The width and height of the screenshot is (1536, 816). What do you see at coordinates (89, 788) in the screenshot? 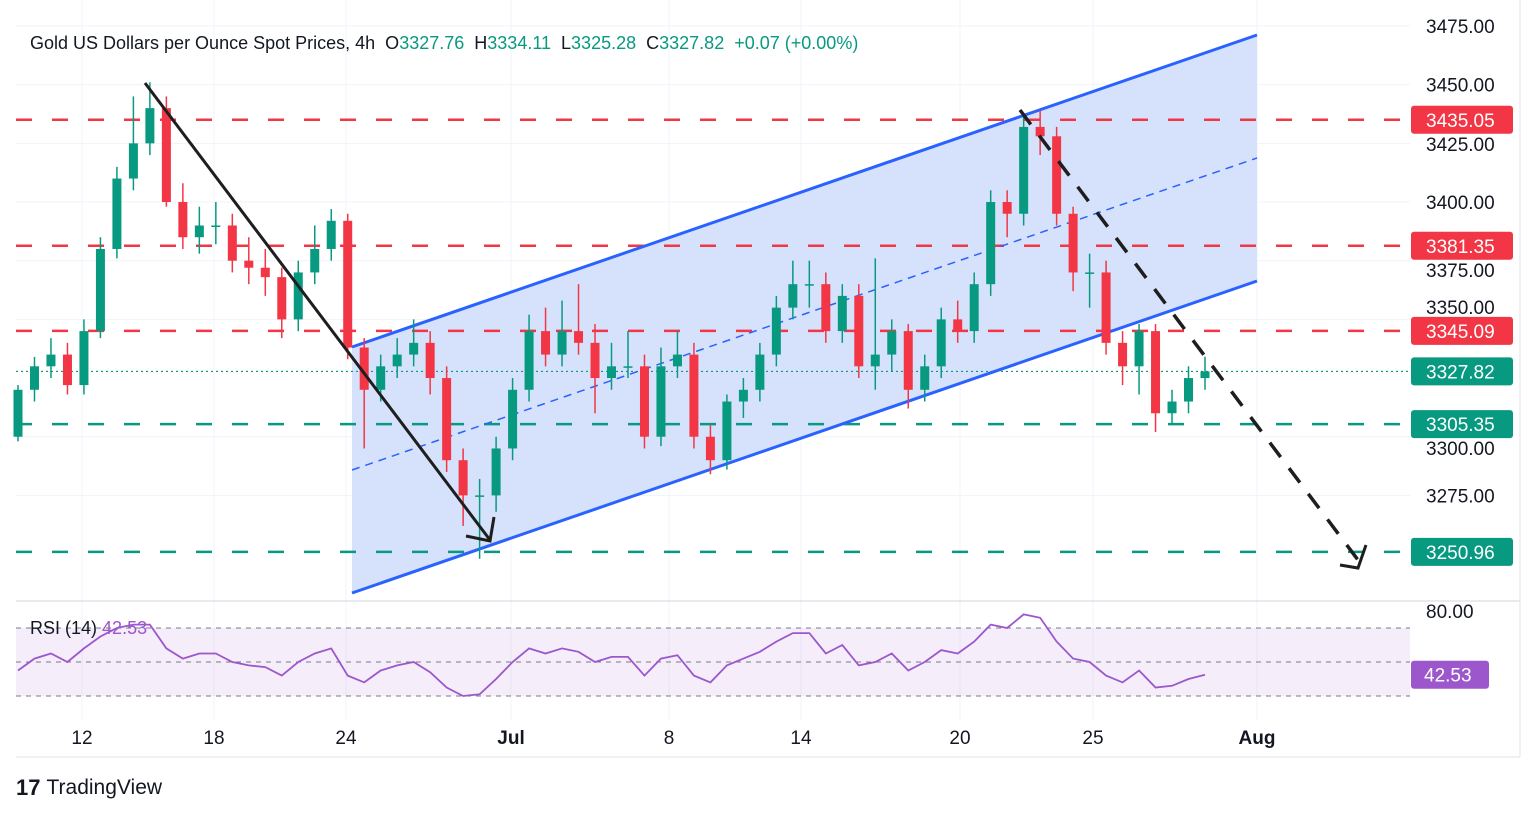
I see `footer-branding: 17 TradingView` at bounding box center [89, 788].